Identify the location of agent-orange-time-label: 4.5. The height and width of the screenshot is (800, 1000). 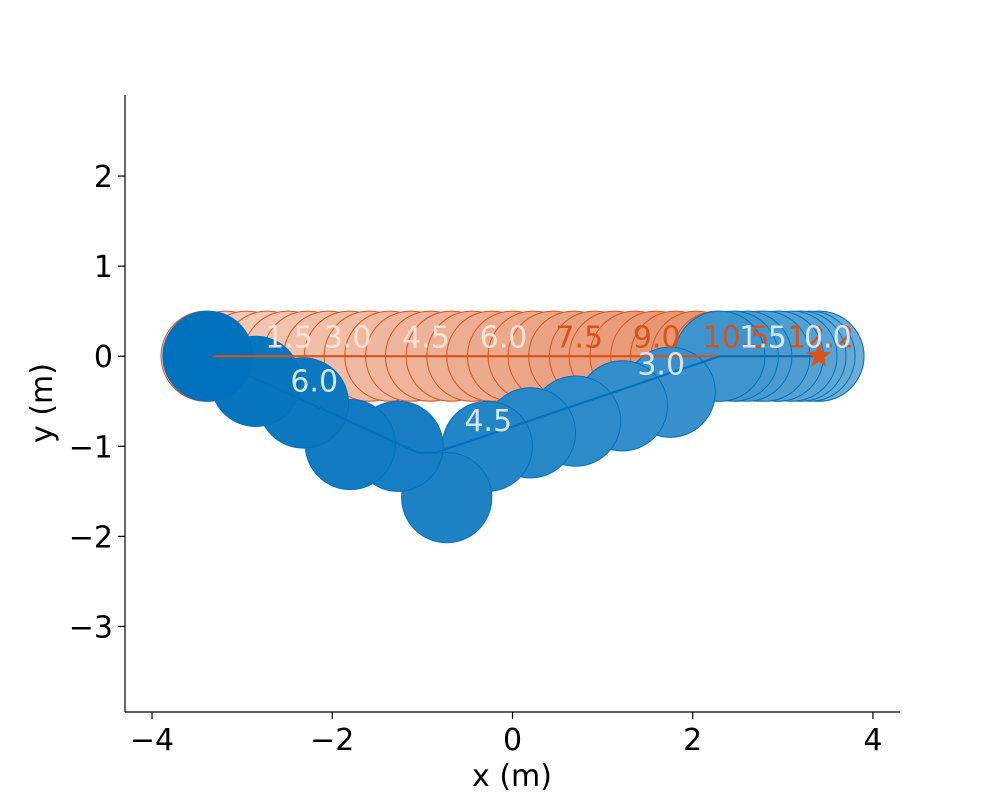
(426, 337).